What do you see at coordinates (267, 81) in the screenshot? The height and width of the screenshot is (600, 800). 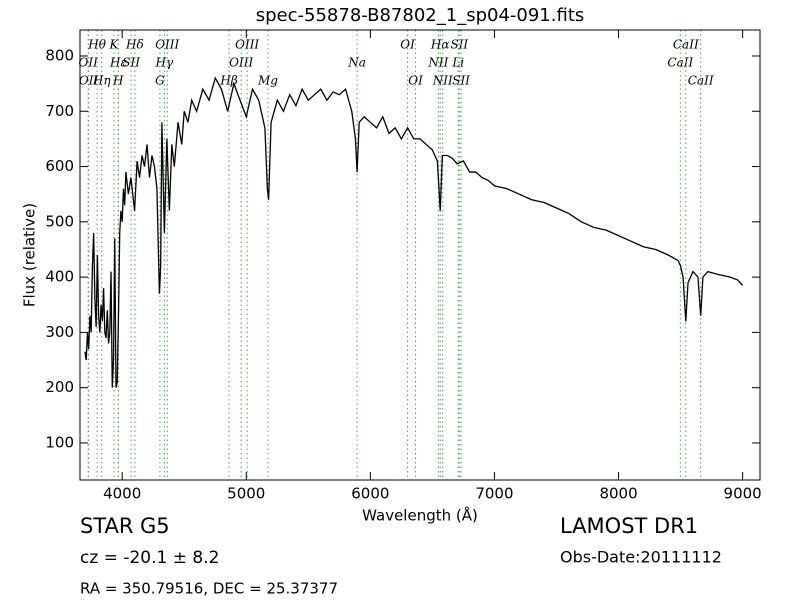 I see `spectral-line-label: Mg` at bounding box center [267, 81].